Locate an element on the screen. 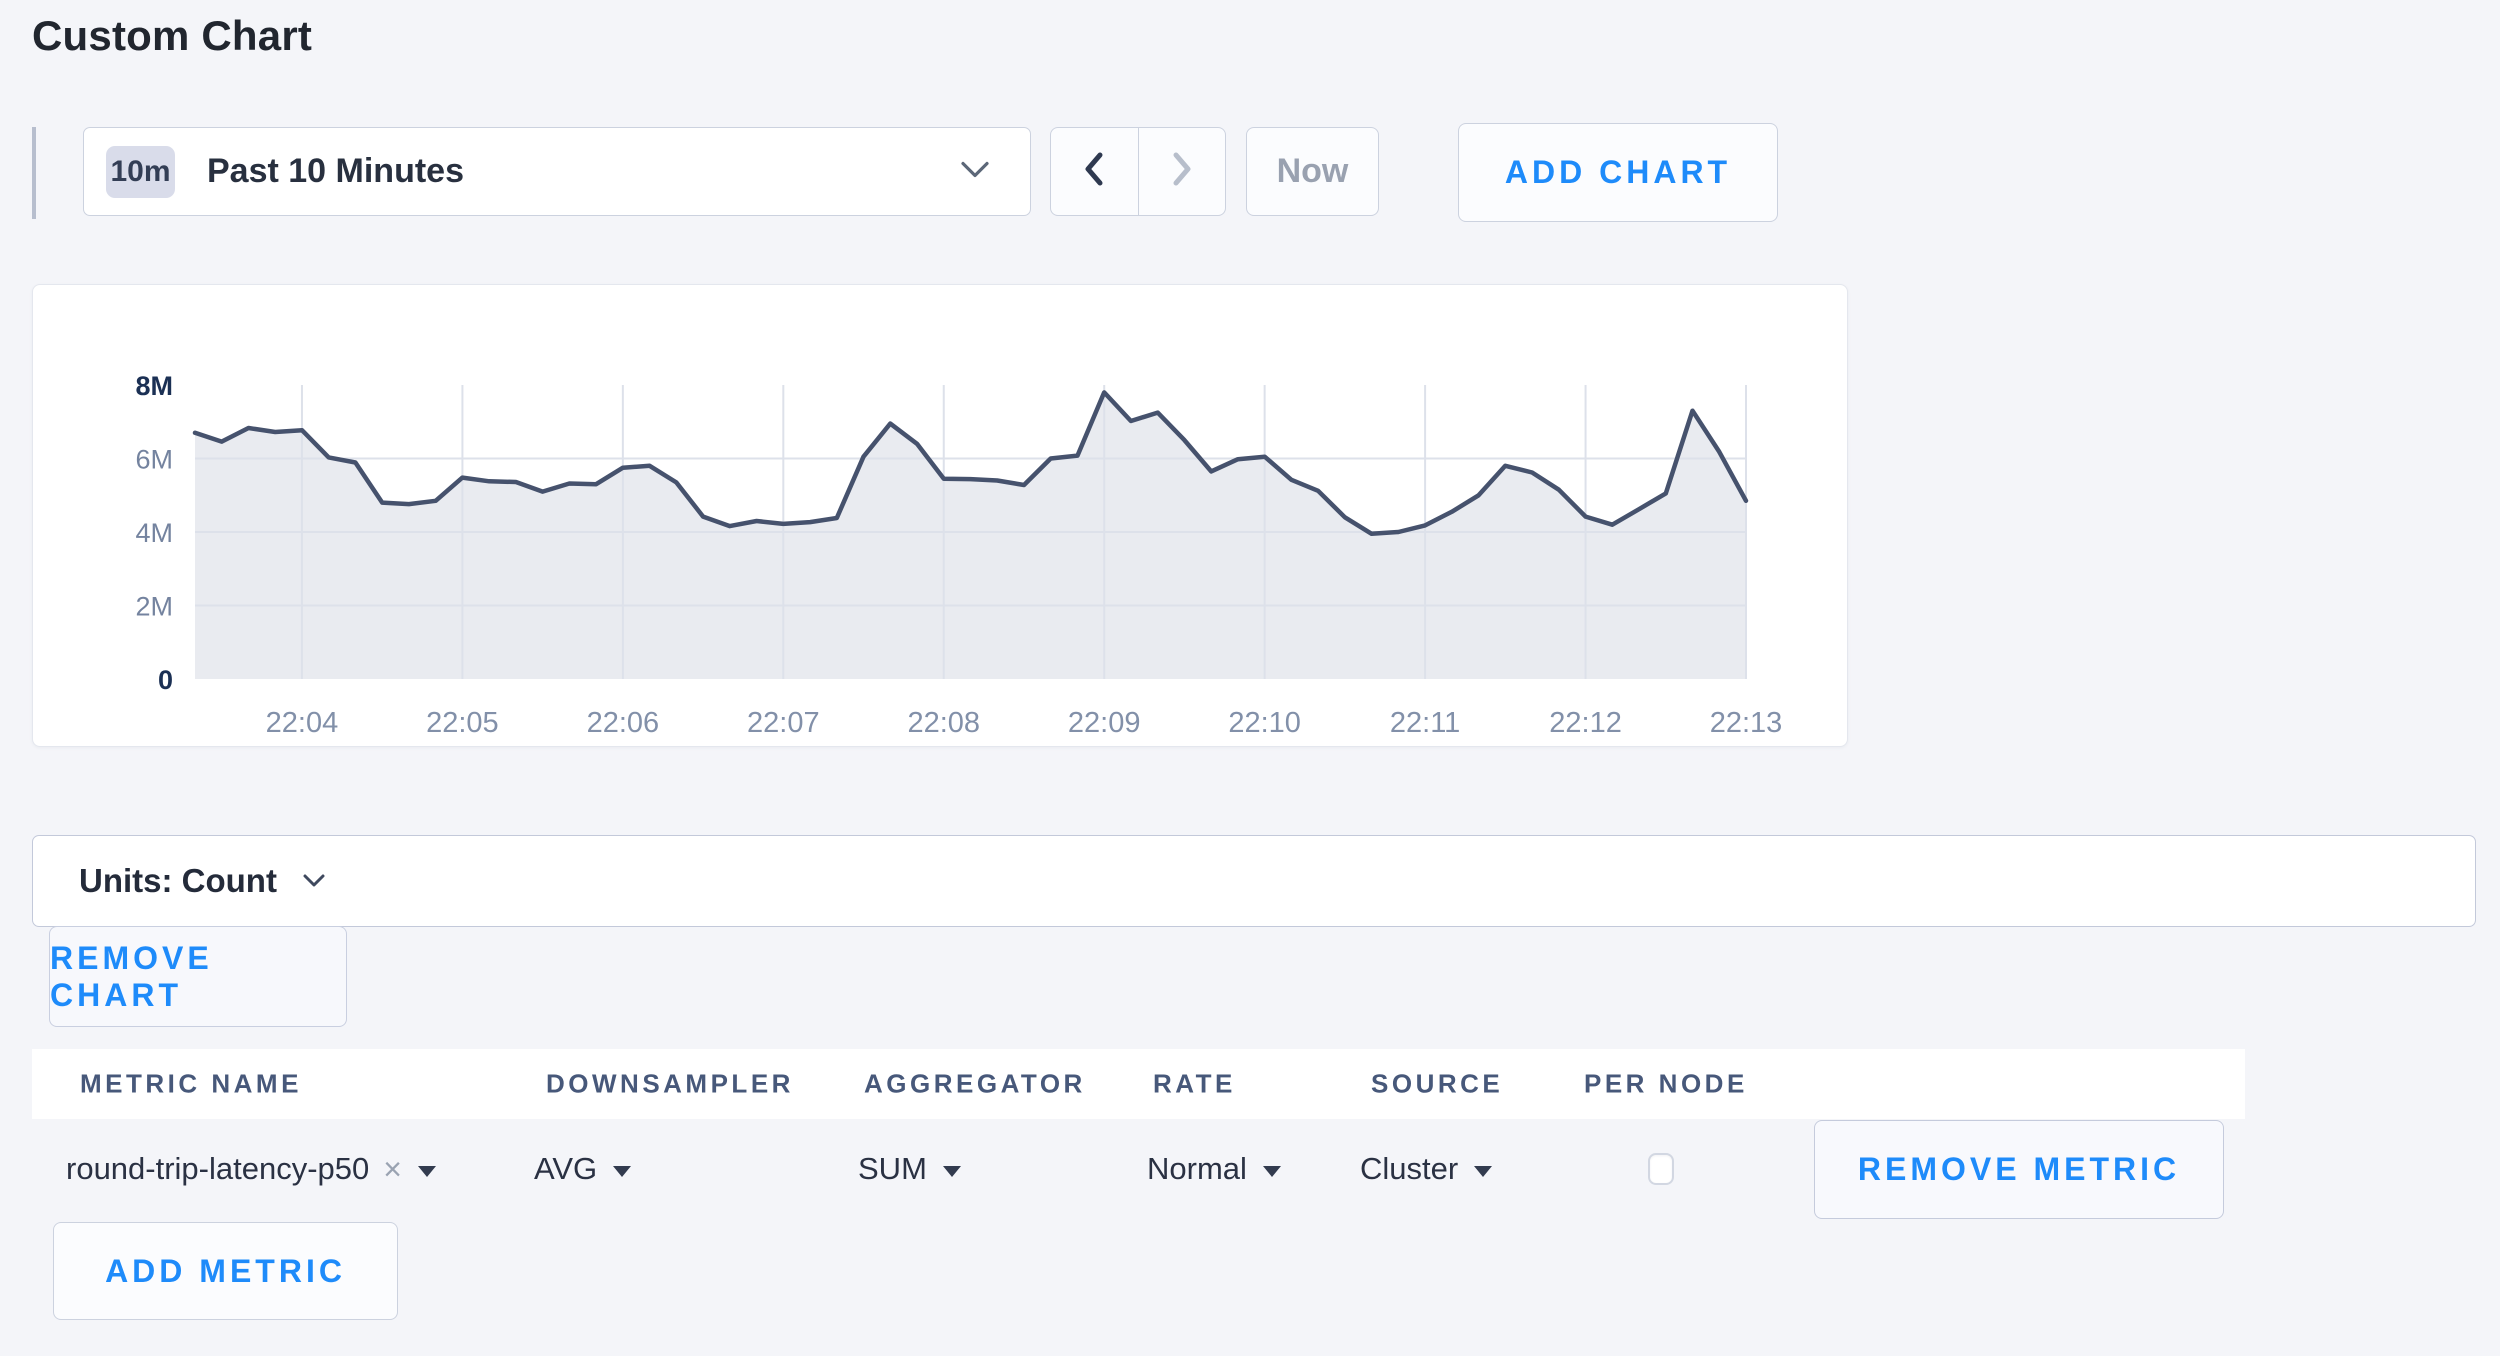 The image size is (2500, 1356). column-header-per-node: PER NODE is located at coordinates (1666, 1083).